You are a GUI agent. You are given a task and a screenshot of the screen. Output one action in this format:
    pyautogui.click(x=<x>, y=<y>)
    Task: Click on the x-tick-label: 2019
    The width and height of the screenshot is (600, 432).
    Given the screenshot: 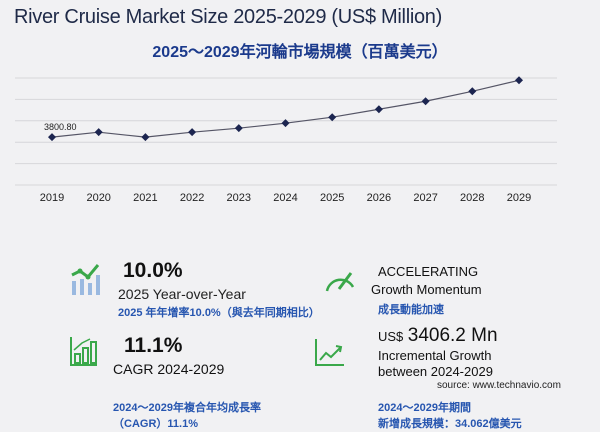 What is the action you would take?
    pyautogui.click(x=52, y=198)
    